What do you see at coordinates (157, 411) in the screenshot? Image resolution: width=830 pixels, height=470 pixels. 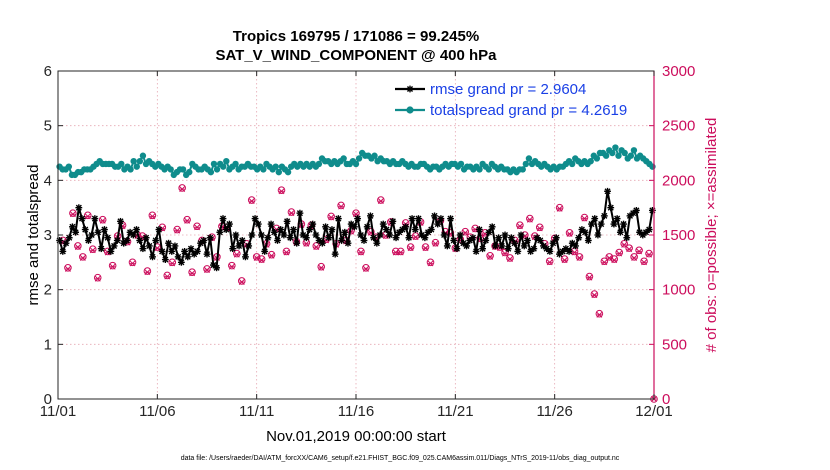 I see `x-tick-label: 11/06` at bounding box center [157, 411].